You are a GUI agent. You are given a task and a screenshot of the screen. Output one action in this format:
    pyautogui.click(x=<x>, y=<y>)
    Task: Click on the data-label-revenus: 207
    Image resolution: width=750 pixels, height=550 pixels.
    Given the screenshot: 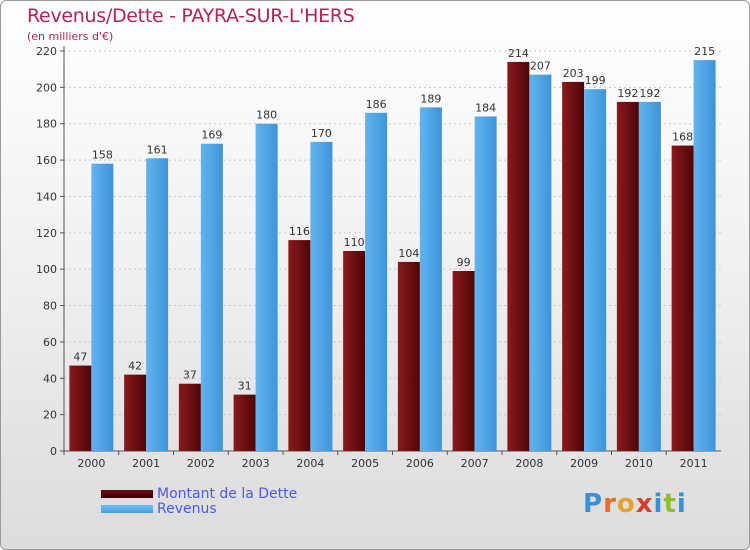 What is the action you would take?
    pyautogui.click(x=540, y=66)
    